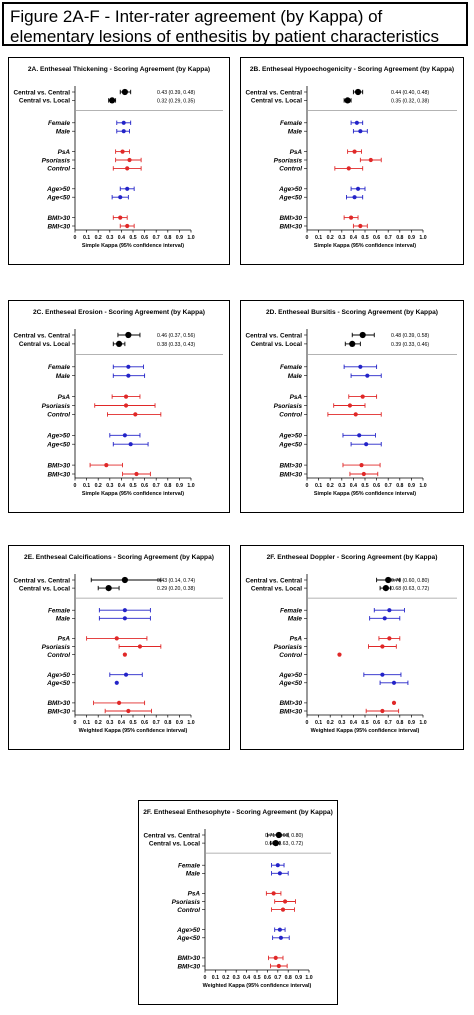  What do you see at coordinates (176, 101) in the screenshot?
I see `kappa-value-label: 0.32 (0.29, 0.35)` at bounding box center [176, 101].